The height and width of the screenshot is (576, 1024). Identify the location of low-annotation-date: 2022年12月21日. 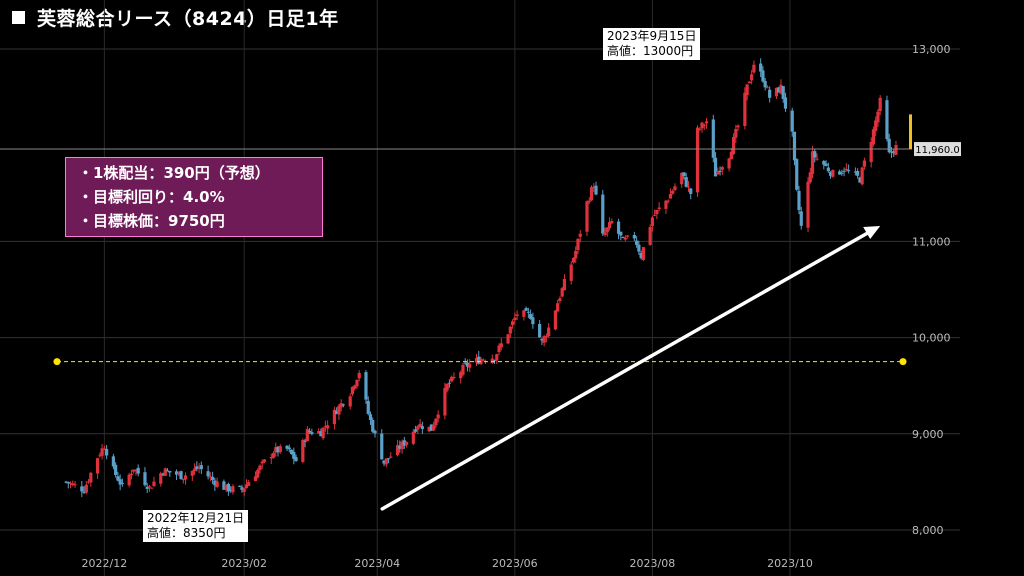
(196, 518).